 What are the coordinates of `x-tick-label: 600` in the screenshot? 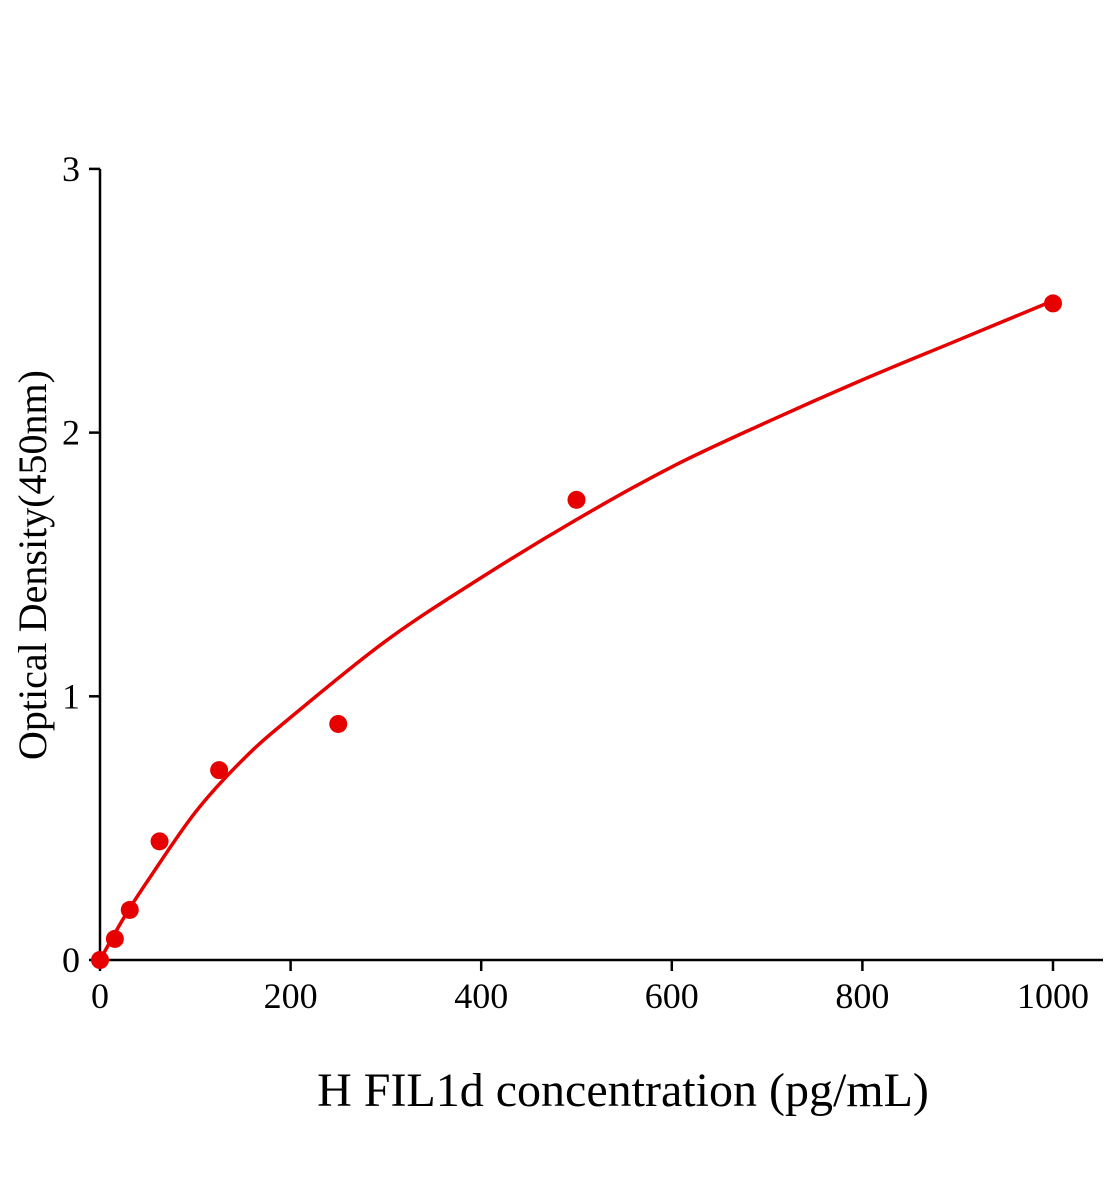 It's located at (672, 996).